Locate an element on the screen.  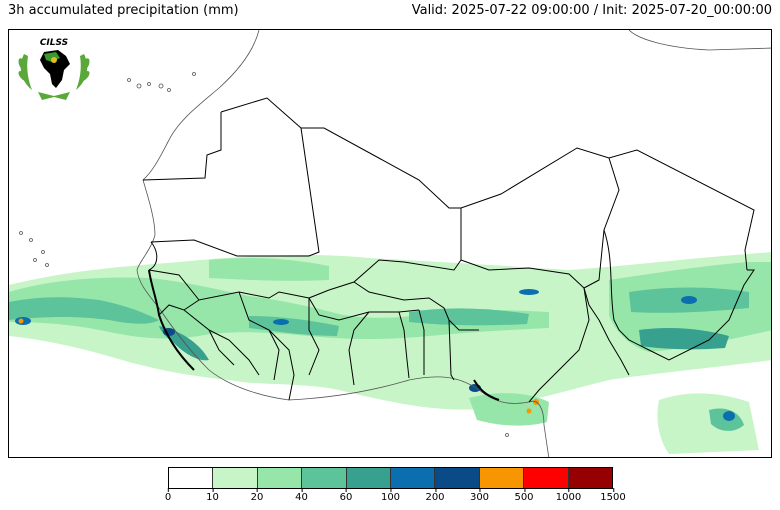
colorbar-ticks: 0 10 20 40 60 100 200 300 500 1000 1500 is located at coordinates (395, 498).